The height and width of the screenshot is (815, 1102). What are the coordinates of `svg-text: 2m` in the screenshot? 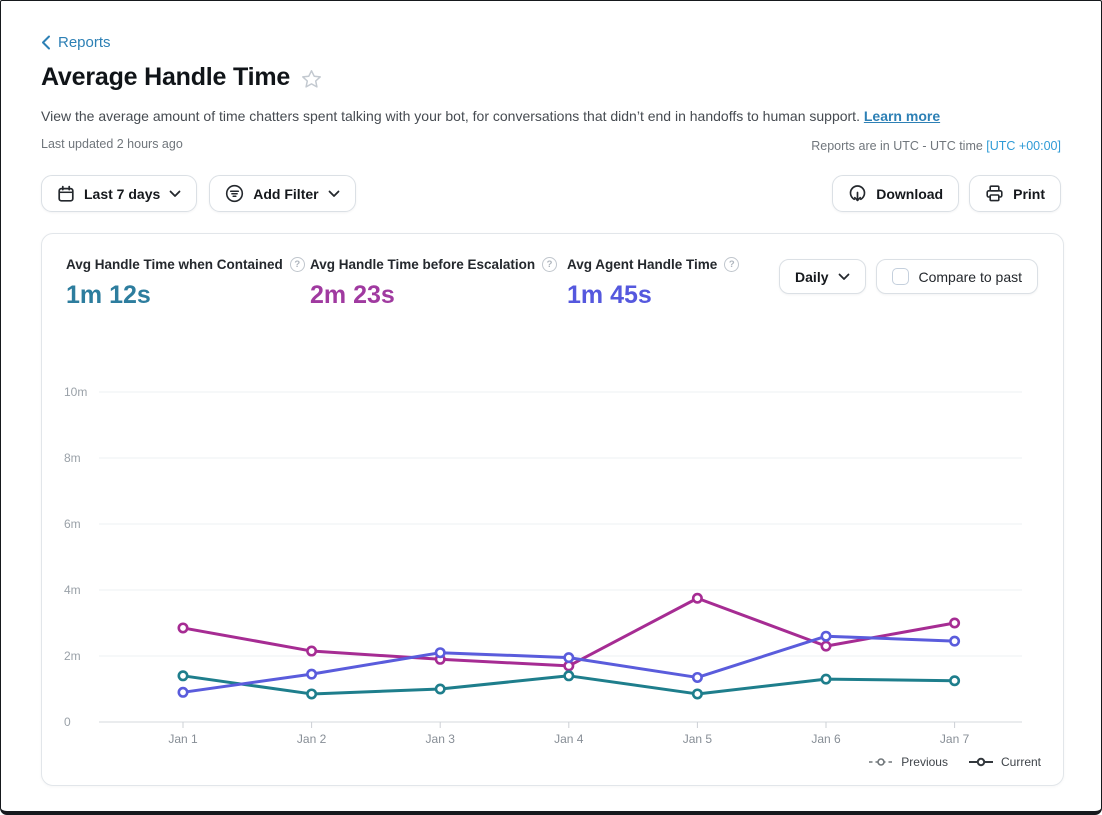 It's located at (72, 656).